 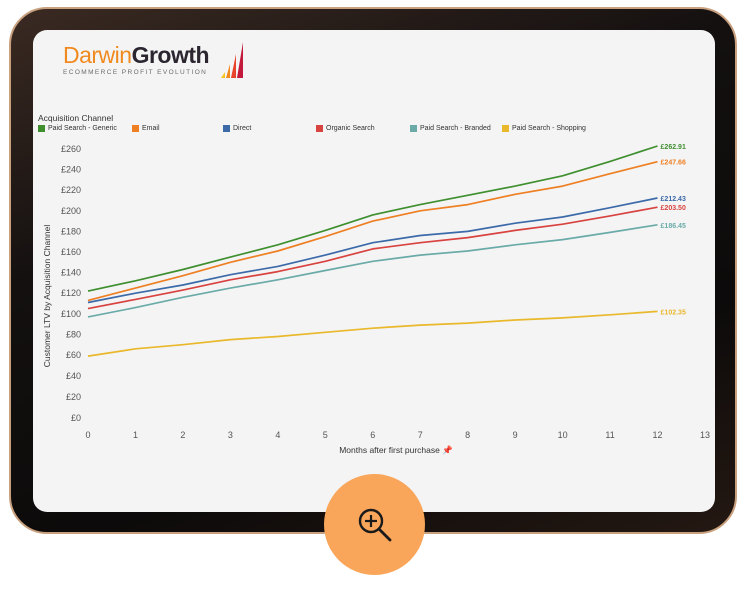 I want to click on legend-item: Paid Search - Shopping, so click(x=544, y=128).